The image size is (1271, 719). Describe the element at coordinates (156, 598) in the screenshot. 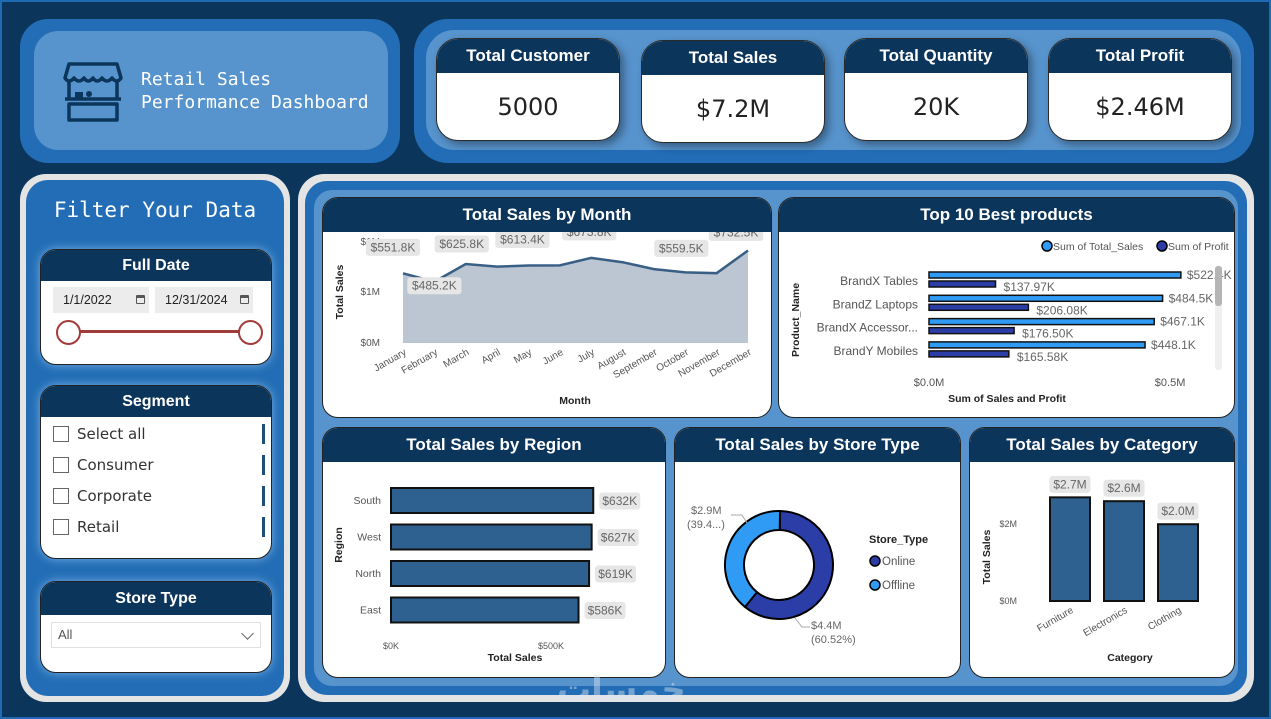

I see `store-type-slicer-title: Store Type` at that location.